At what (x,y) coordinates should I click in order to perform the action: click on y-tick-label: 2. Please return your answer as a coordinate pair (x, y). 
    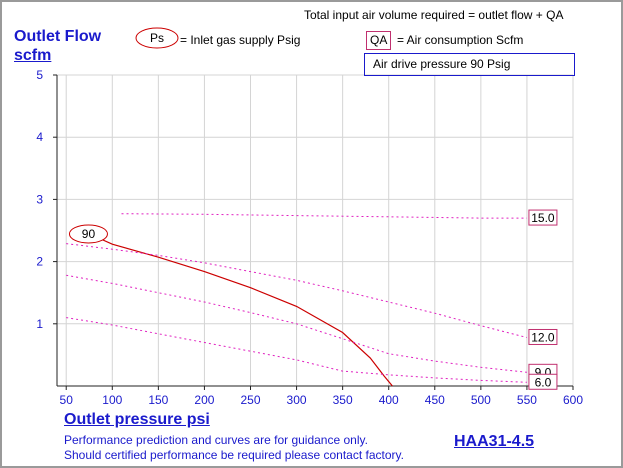
    Looking at the image, I should click on (39, 262).